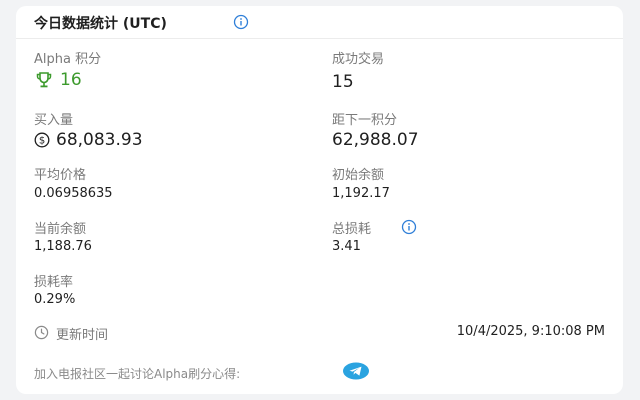 Image resolution: width=640 pixels, height=400 pixels. What do you see at coordinates (319, 22) in the screenshot?
I see `card-header: 今日数据统计 (UTC)` at bounding box center [319, 22].